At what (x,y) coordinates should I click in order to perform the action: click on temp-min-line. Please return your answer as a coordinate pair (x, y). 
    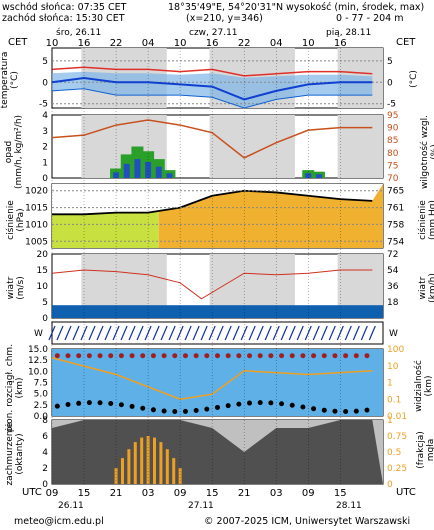
    Looking at the image, I should click on (212, 98).